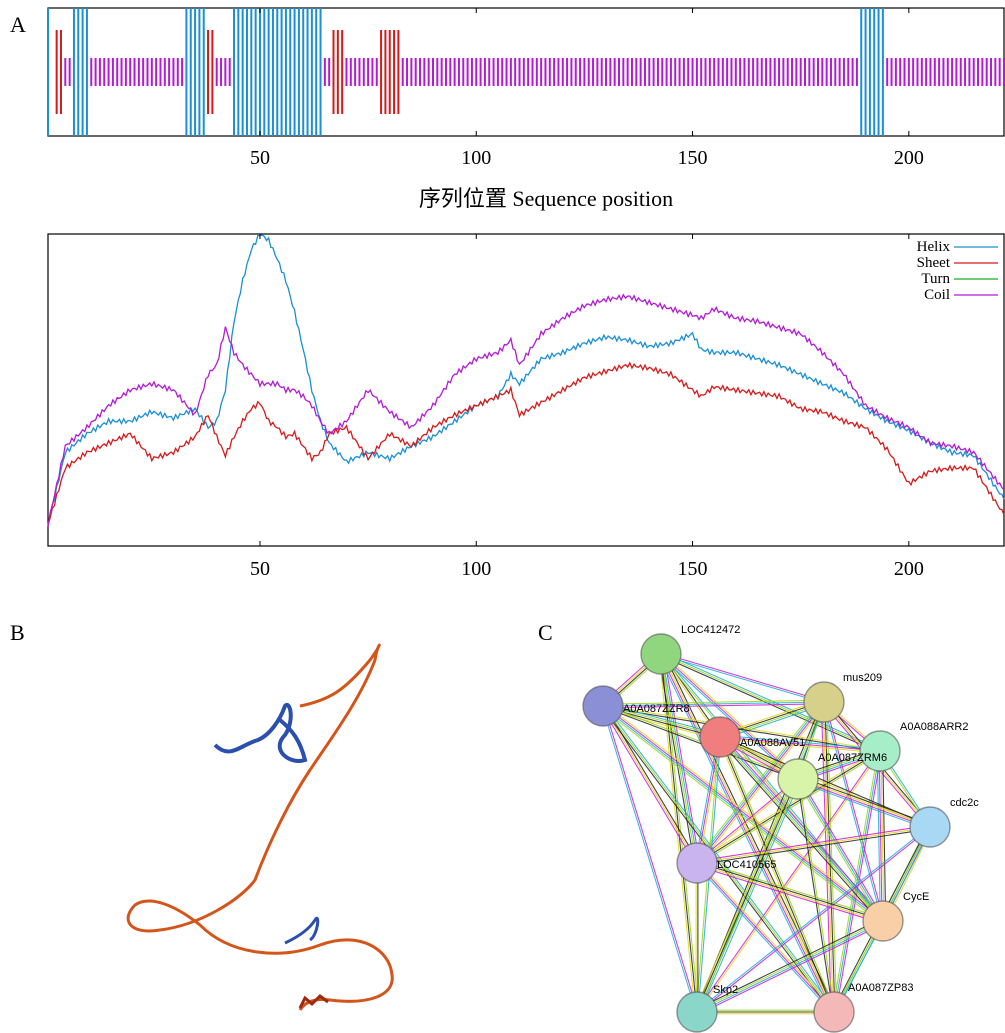  Describe the element at coordinates (798, 779) in the screenshot. I see `network-node-a0a087zrm6` at that location.